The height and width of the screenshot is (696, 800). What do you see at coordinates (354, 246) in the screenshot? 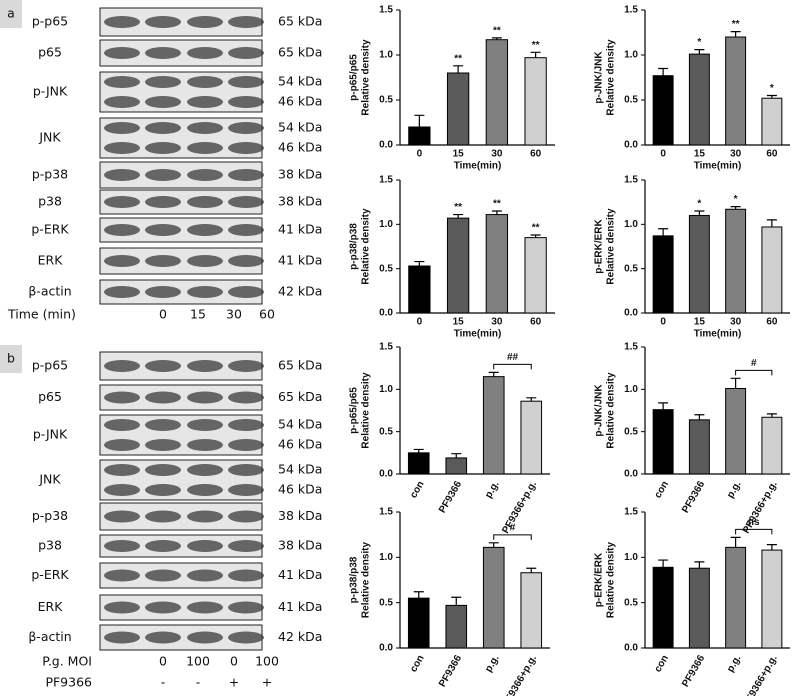
I see `y-axis-label: p-p38/p38` at bounding box center [354, 246].